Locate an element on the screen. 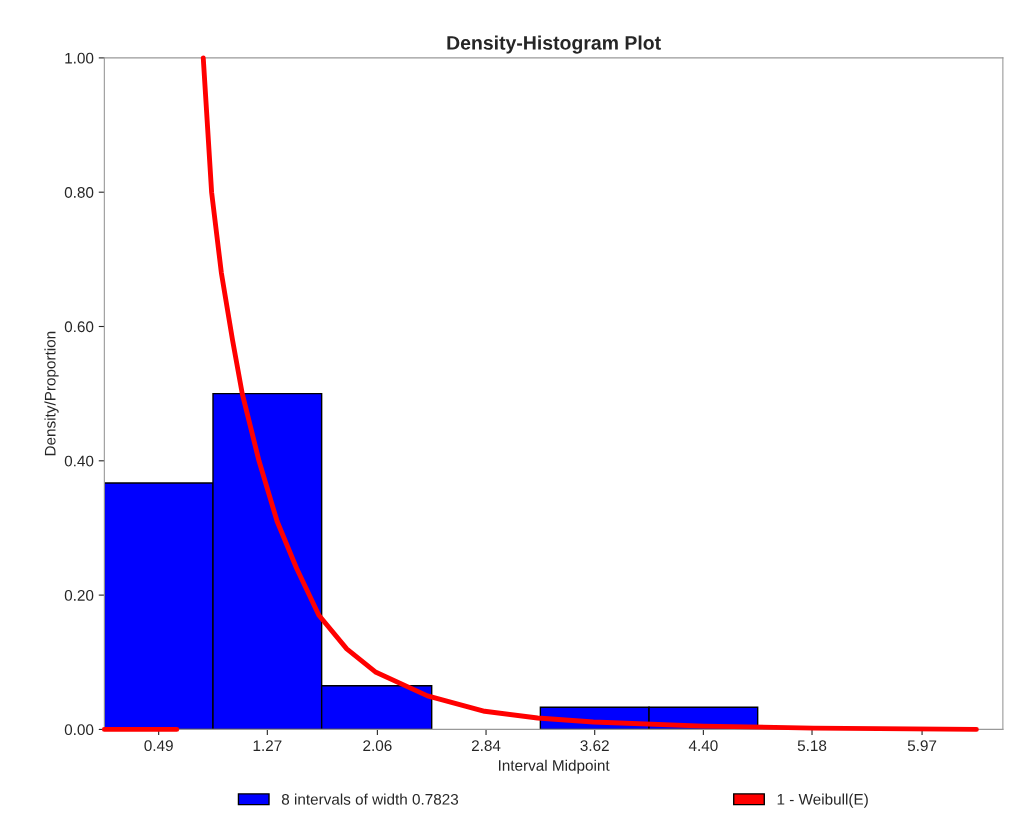 This screenshot has height=827, width=1013. y-tick-label: 0.80 is located at coordinates (79, 192).